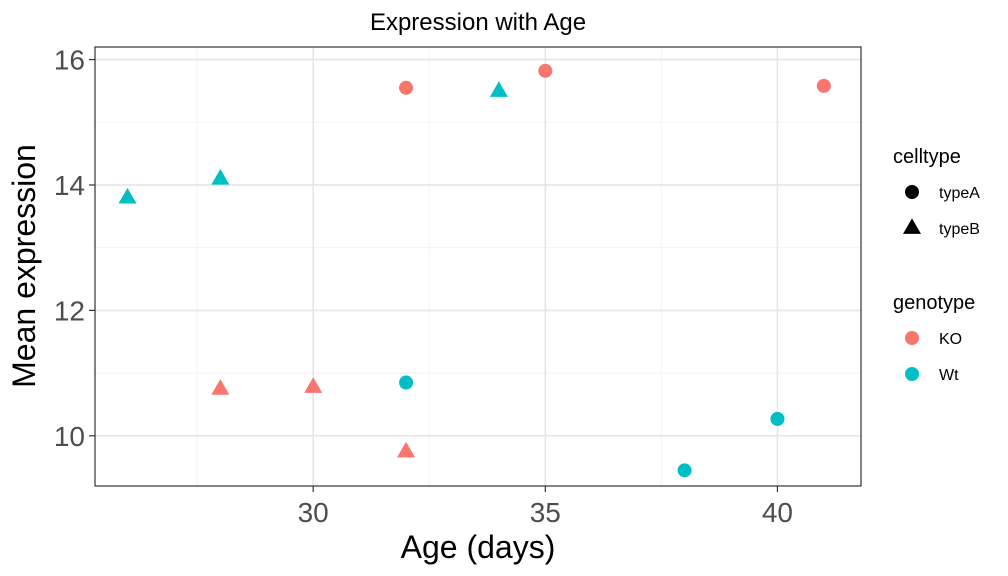  Describe the element at coordinates (936, 265) in the screenshot. I see `legend: celltype typeA typeB genotype KO Wt` at that location.